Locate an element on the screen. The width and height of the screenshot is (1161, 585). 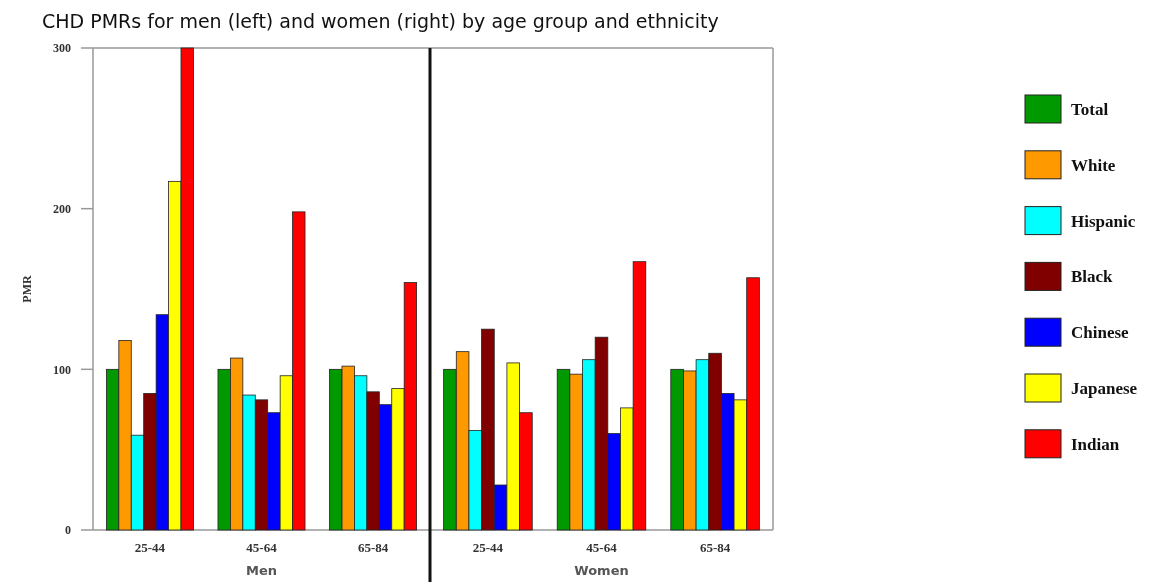
legend-label: White is located at coordinates (1093, 165).